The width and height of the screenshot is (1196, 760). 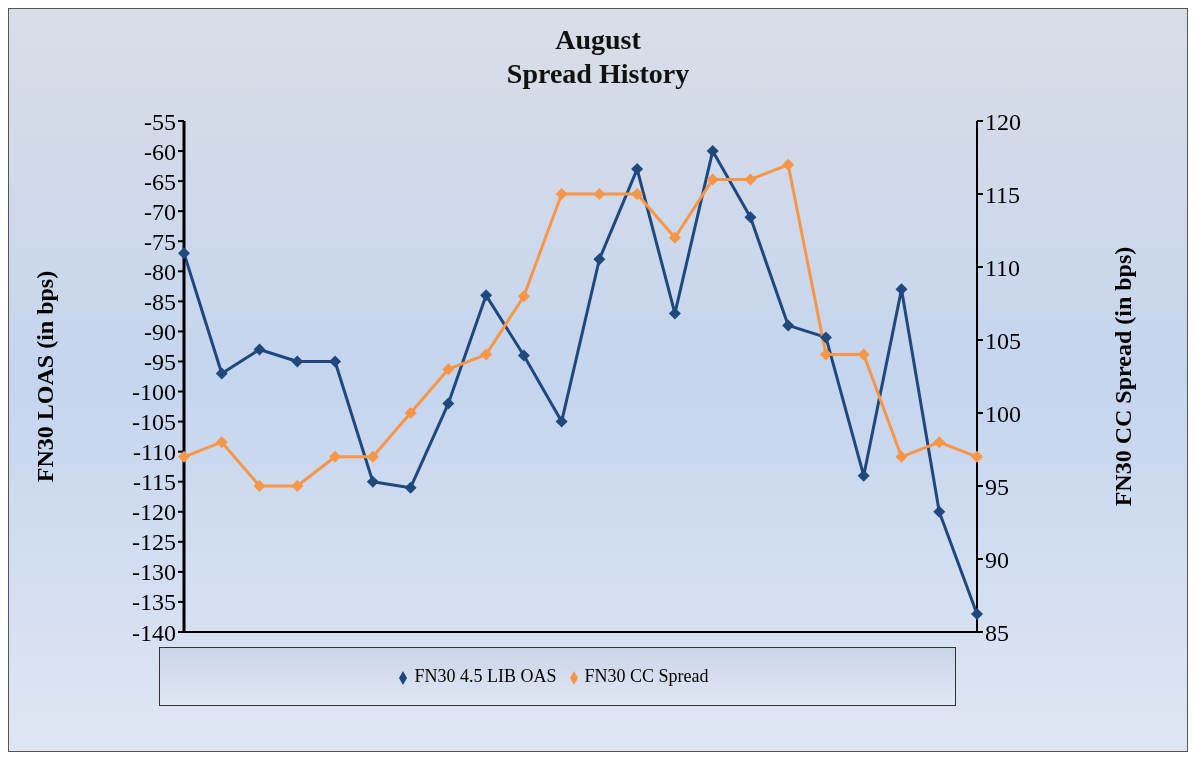 I want to click on legend-label: FN30 CC Spread, so click(x=646, y=676).